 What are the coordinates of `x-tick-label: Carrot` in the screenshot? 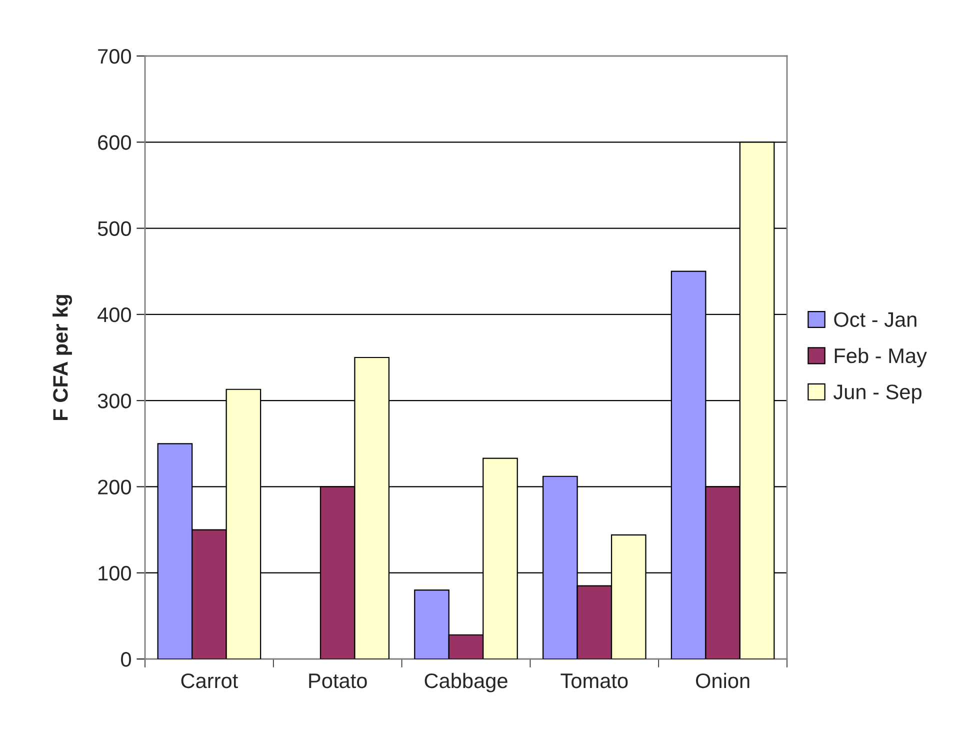 It's located at (209, 680).